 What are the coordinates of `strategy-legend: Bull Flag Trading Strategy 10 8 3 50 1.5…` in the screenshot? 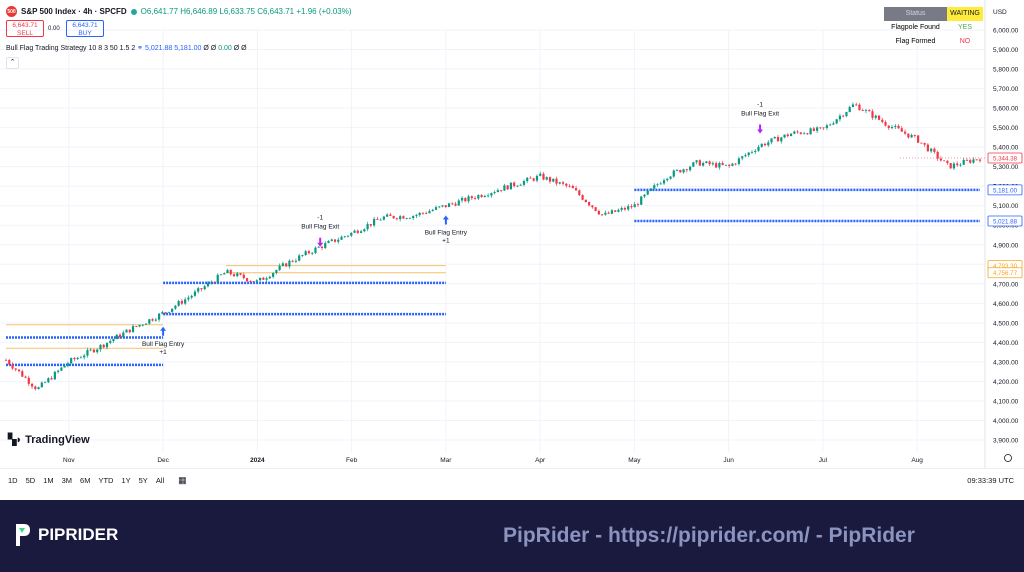 It's located at (126, 48).